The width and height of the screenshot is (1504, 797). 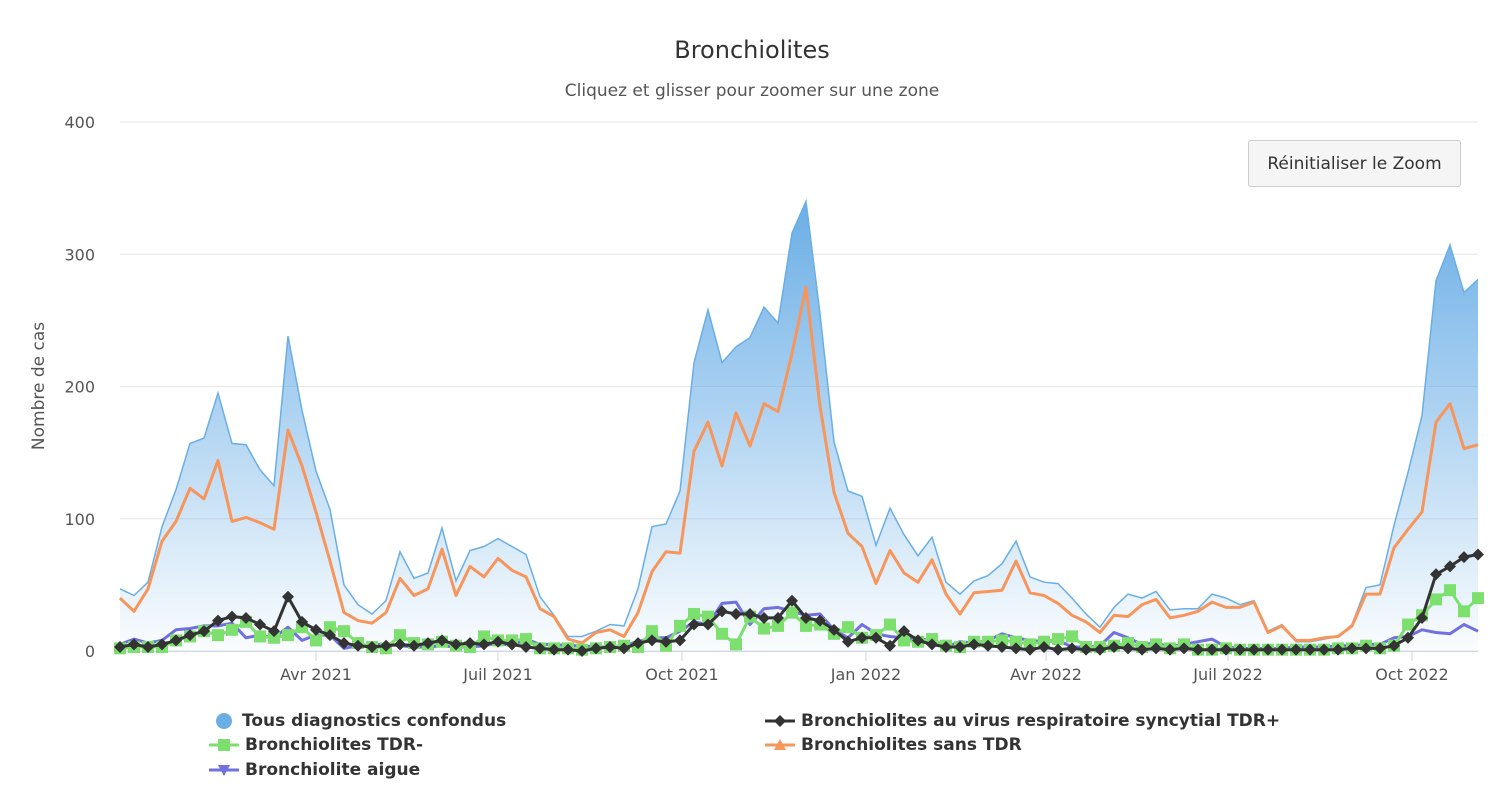 I want to click on y-tick-label: 200, so click(x=79, y=387).